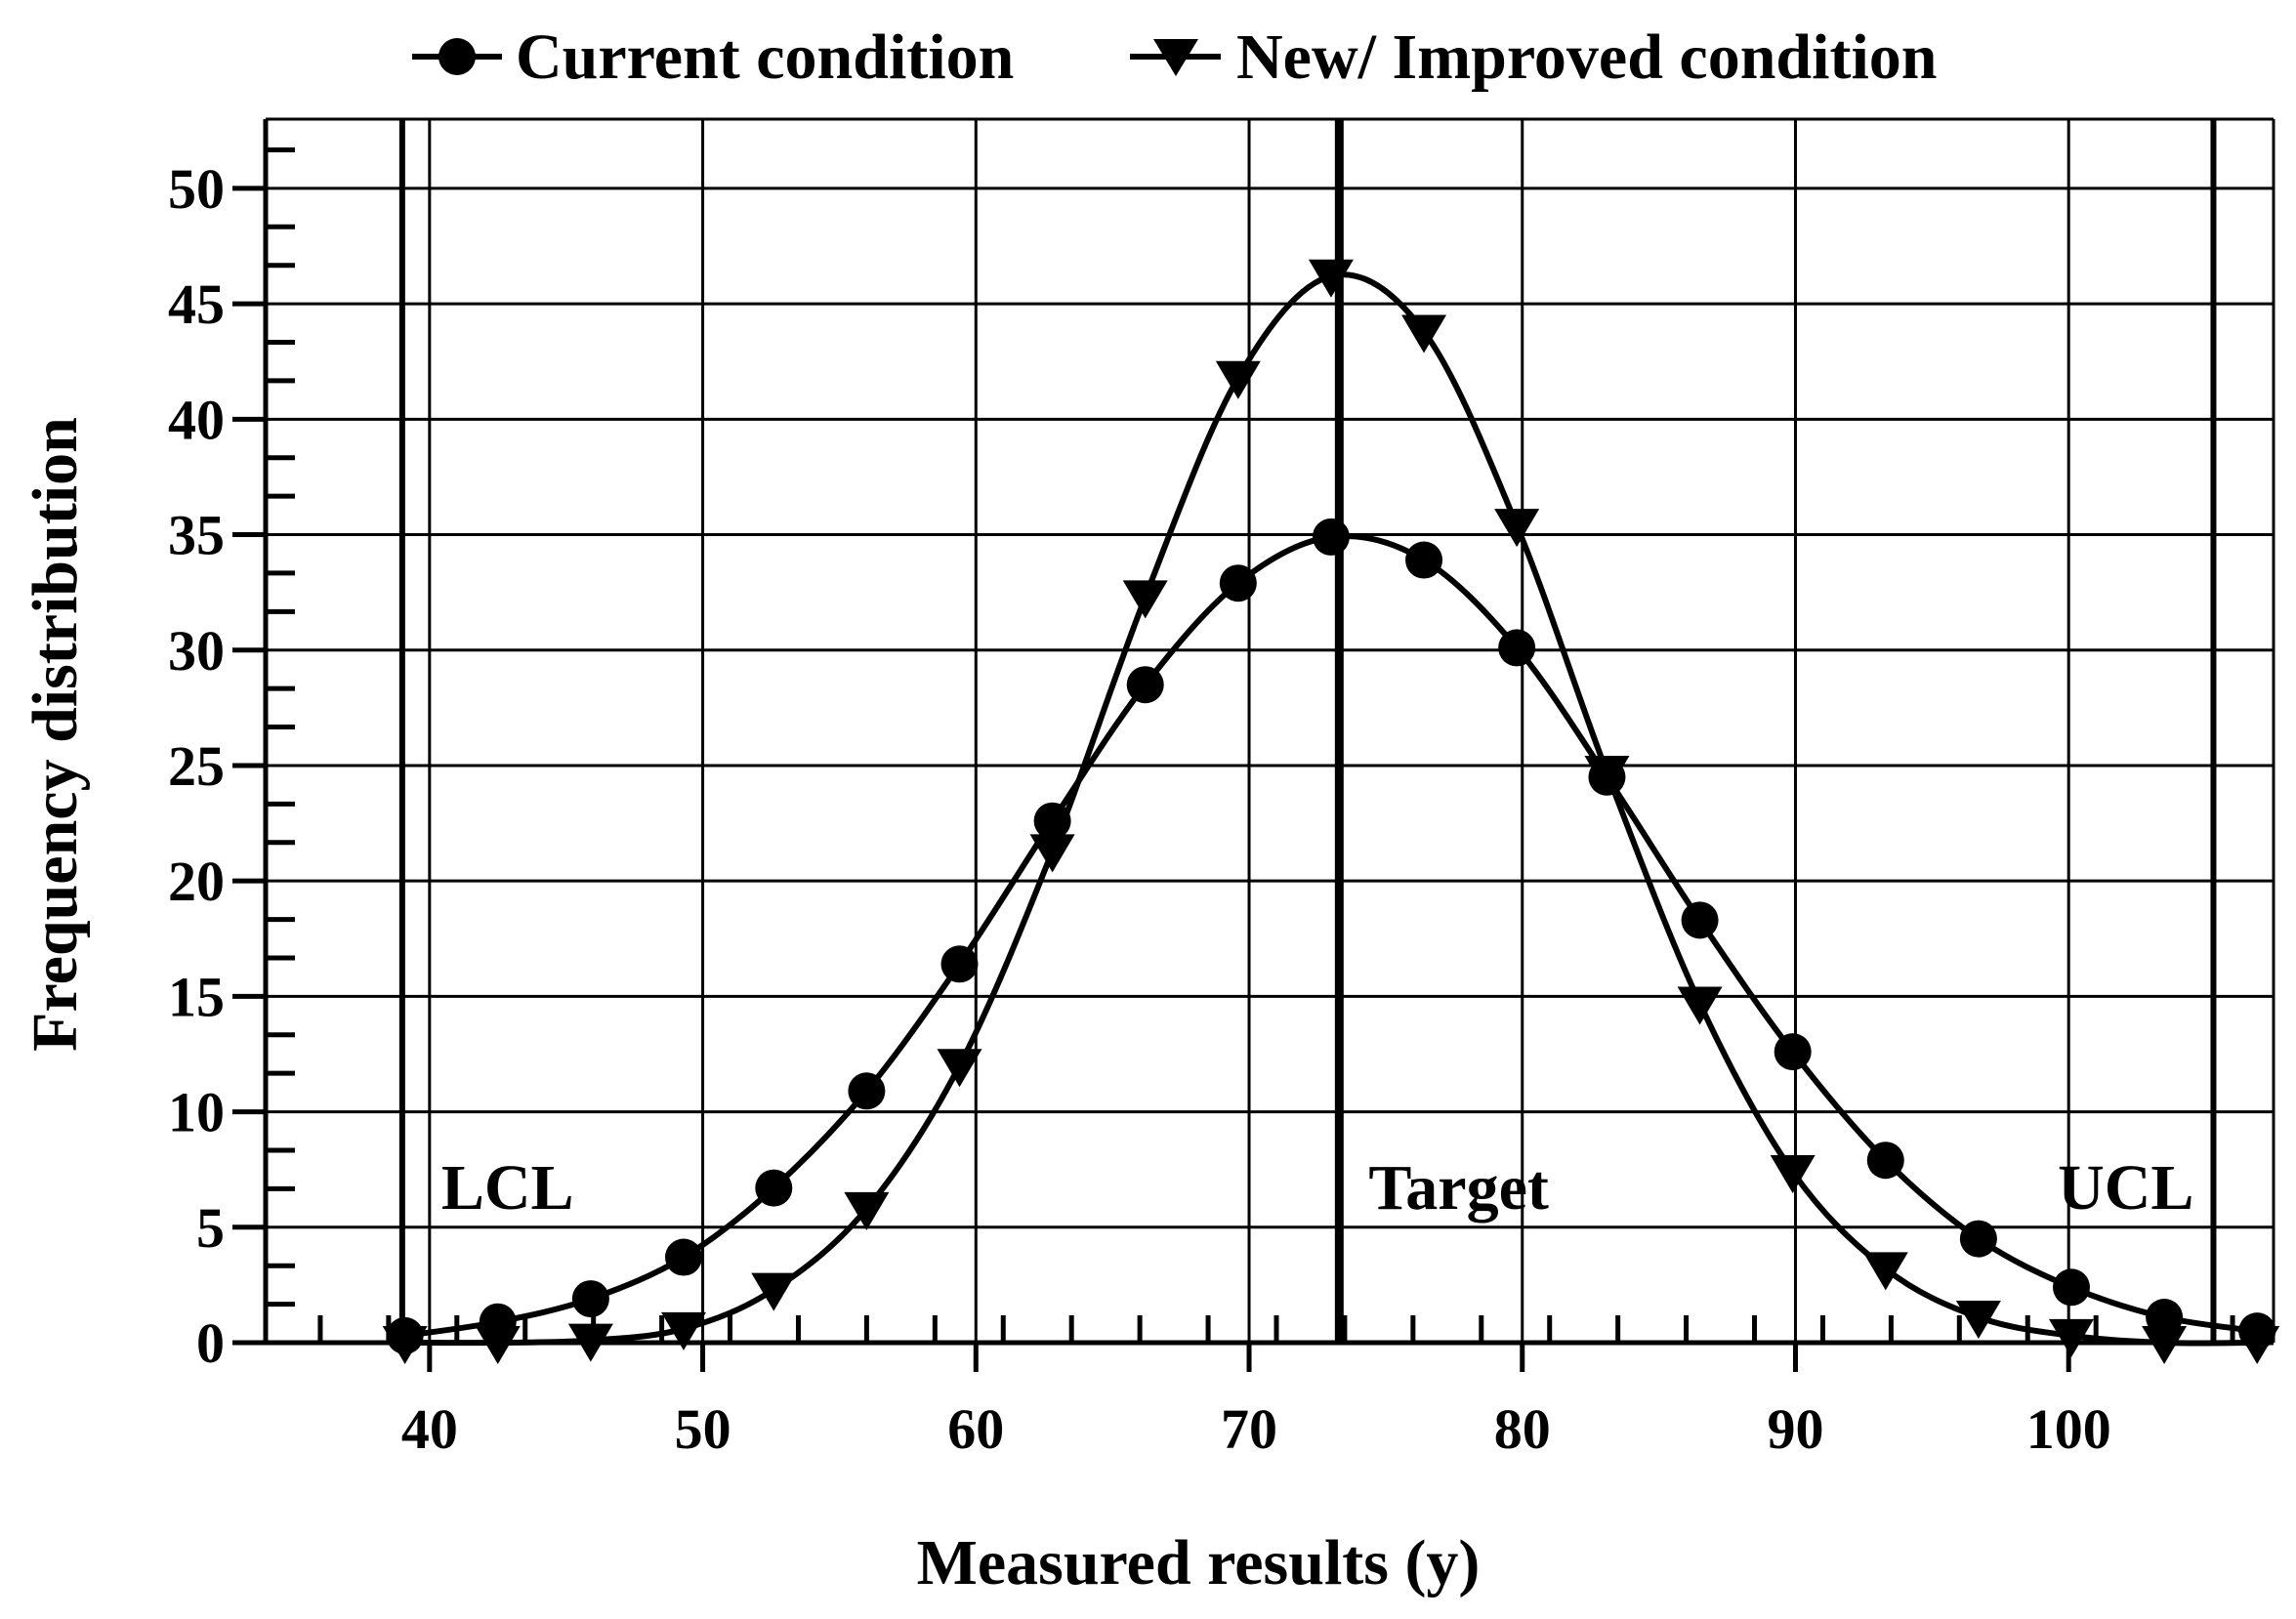 This screenshot has height=1619, width=2296. Describe the element at coordinates (1795, 1429) in the screenshot. I see `x-tick-label-90: 90` at that location.